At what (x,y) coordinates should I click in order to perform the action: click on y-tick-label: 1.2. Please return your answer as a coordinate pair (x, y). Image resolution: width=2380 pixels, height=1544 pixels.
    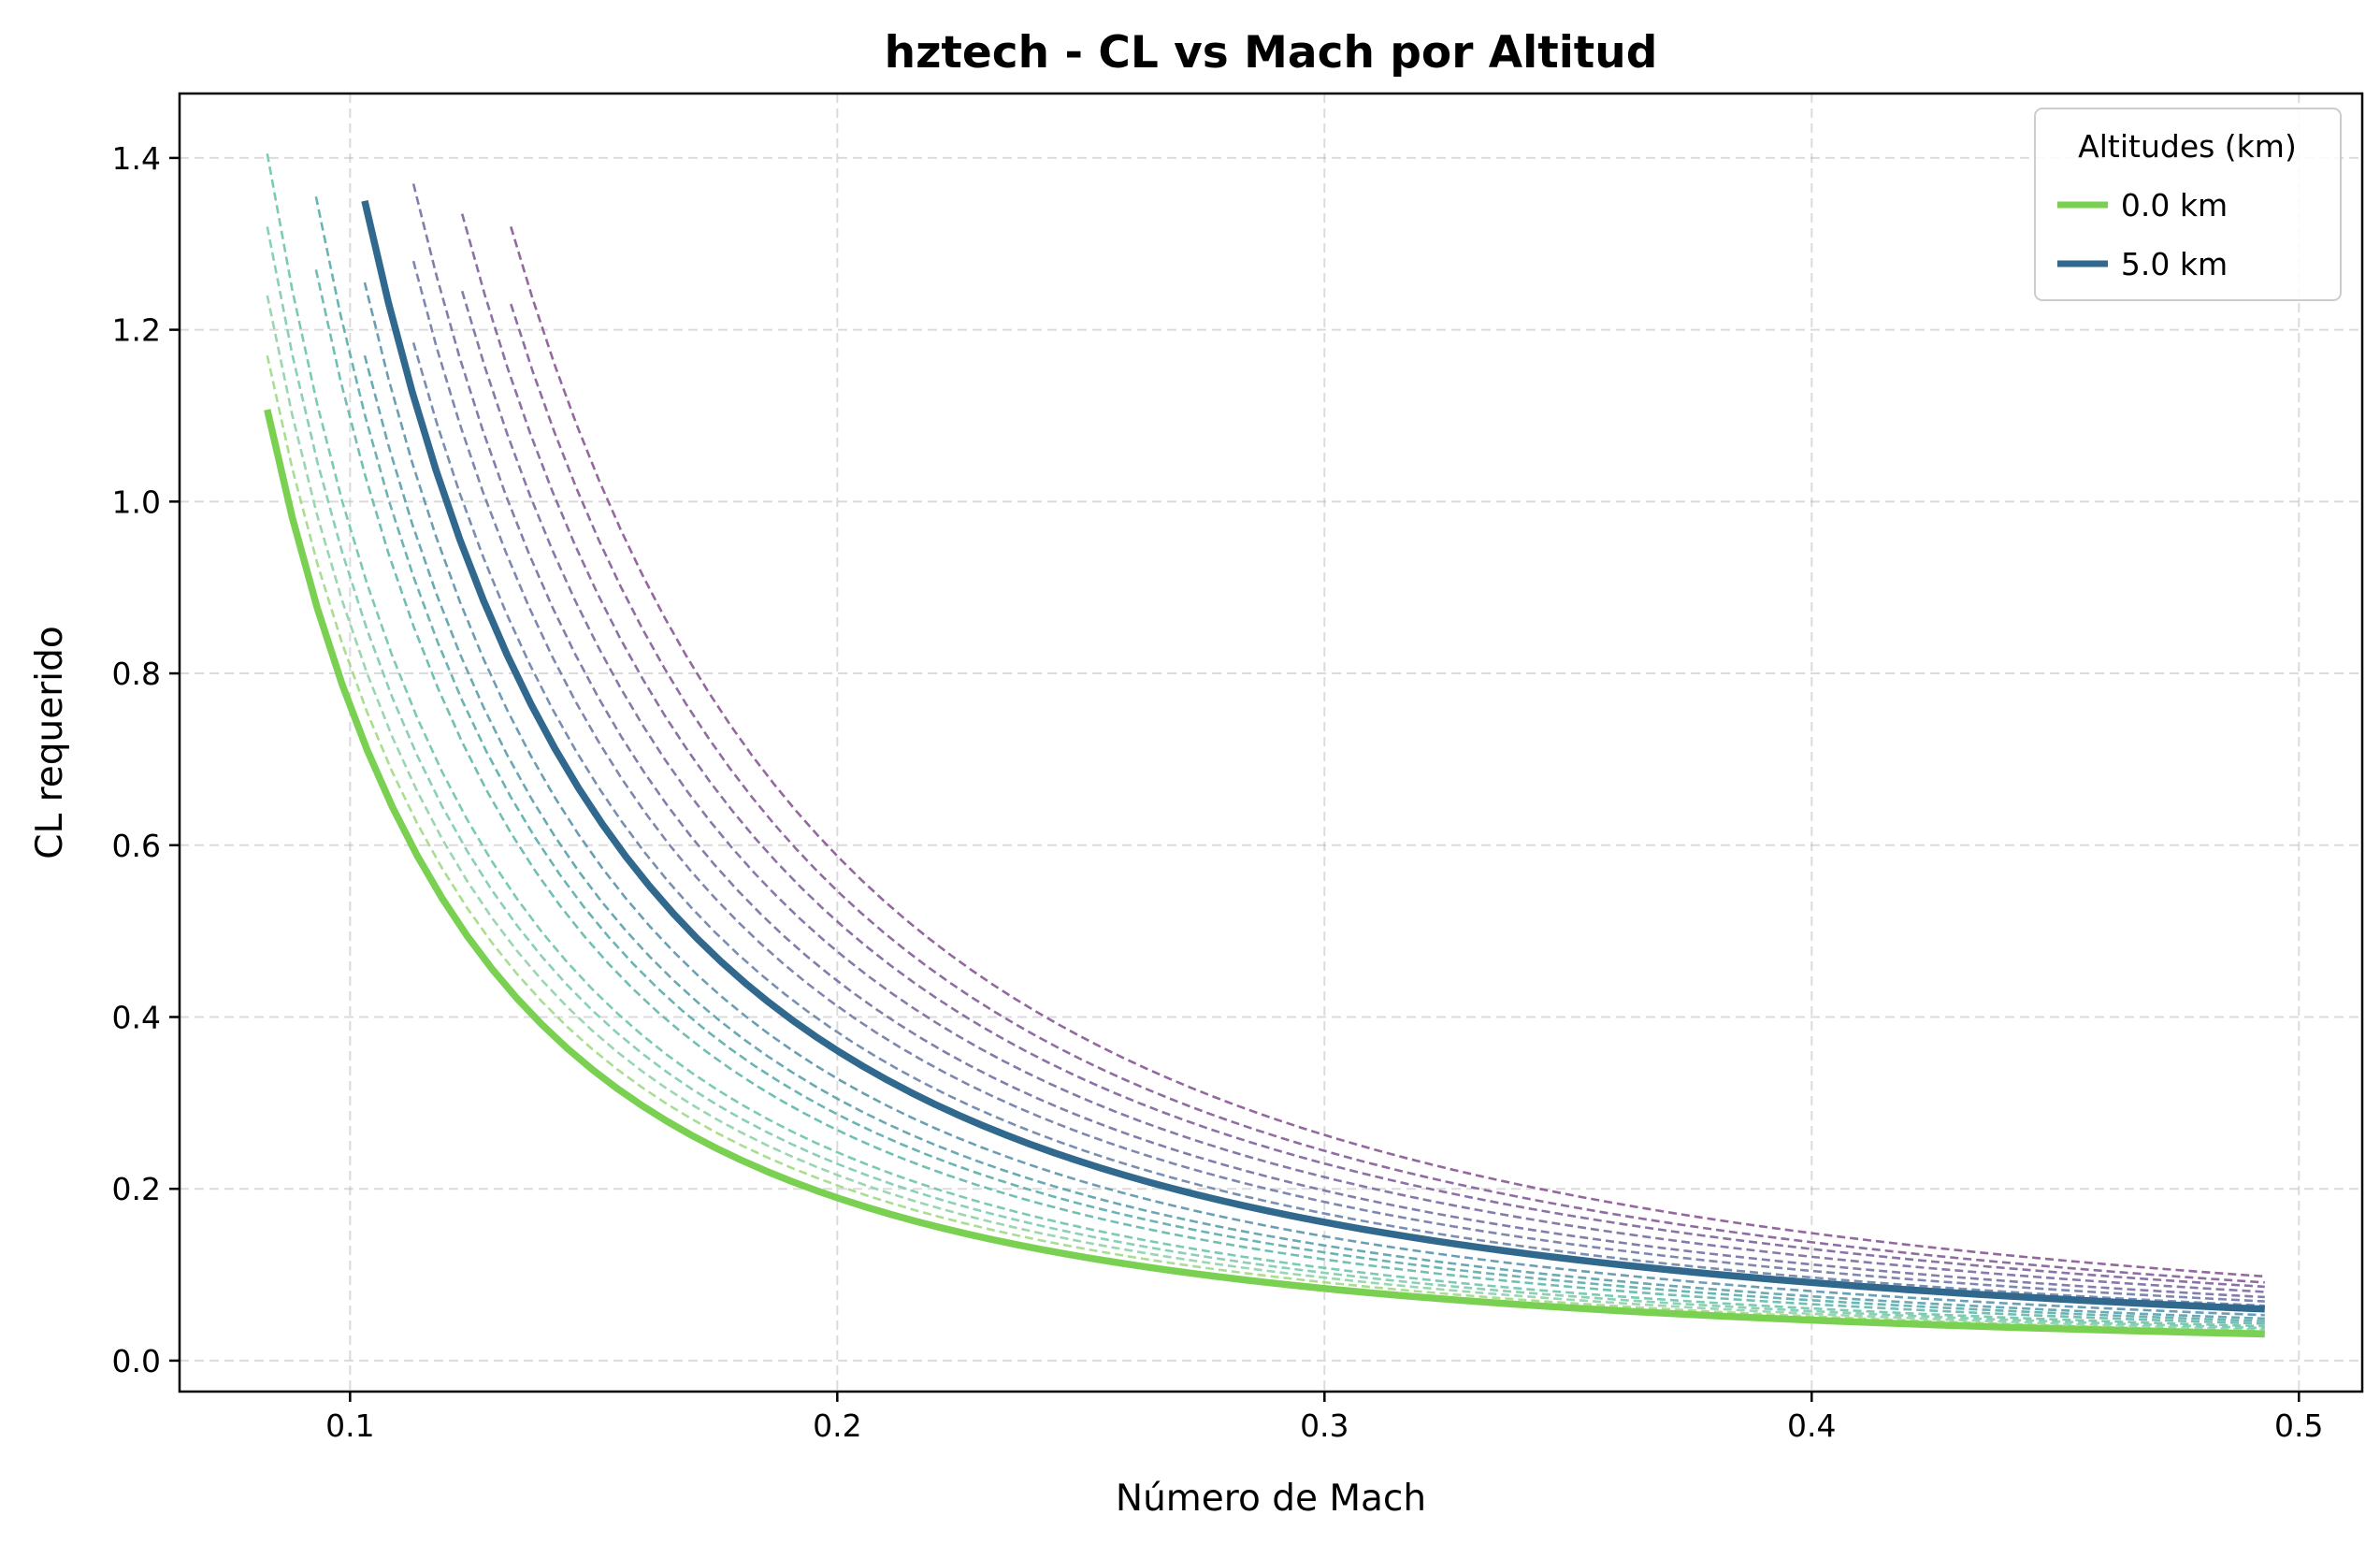
    Looking at the image, I should click on (136, 330).